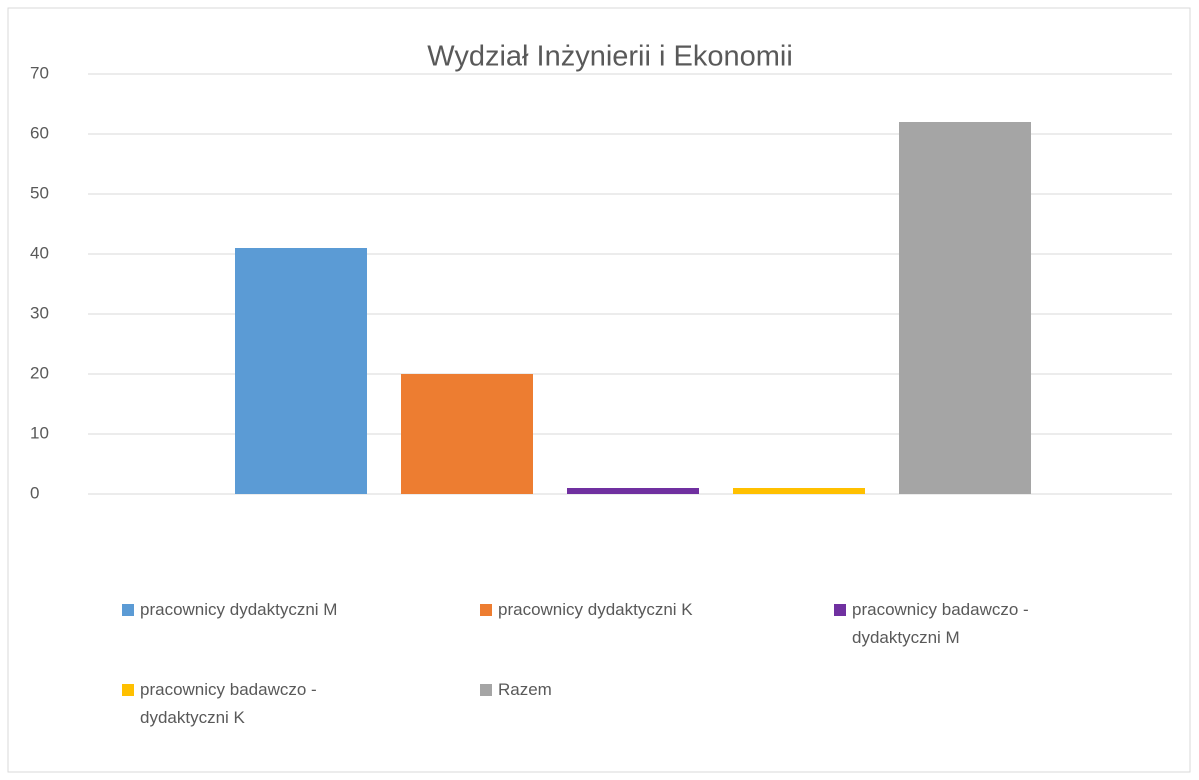 The height and width of the screenshot is (780, 1199). I want to click on y-tick-label: 70, so click(39, 72).